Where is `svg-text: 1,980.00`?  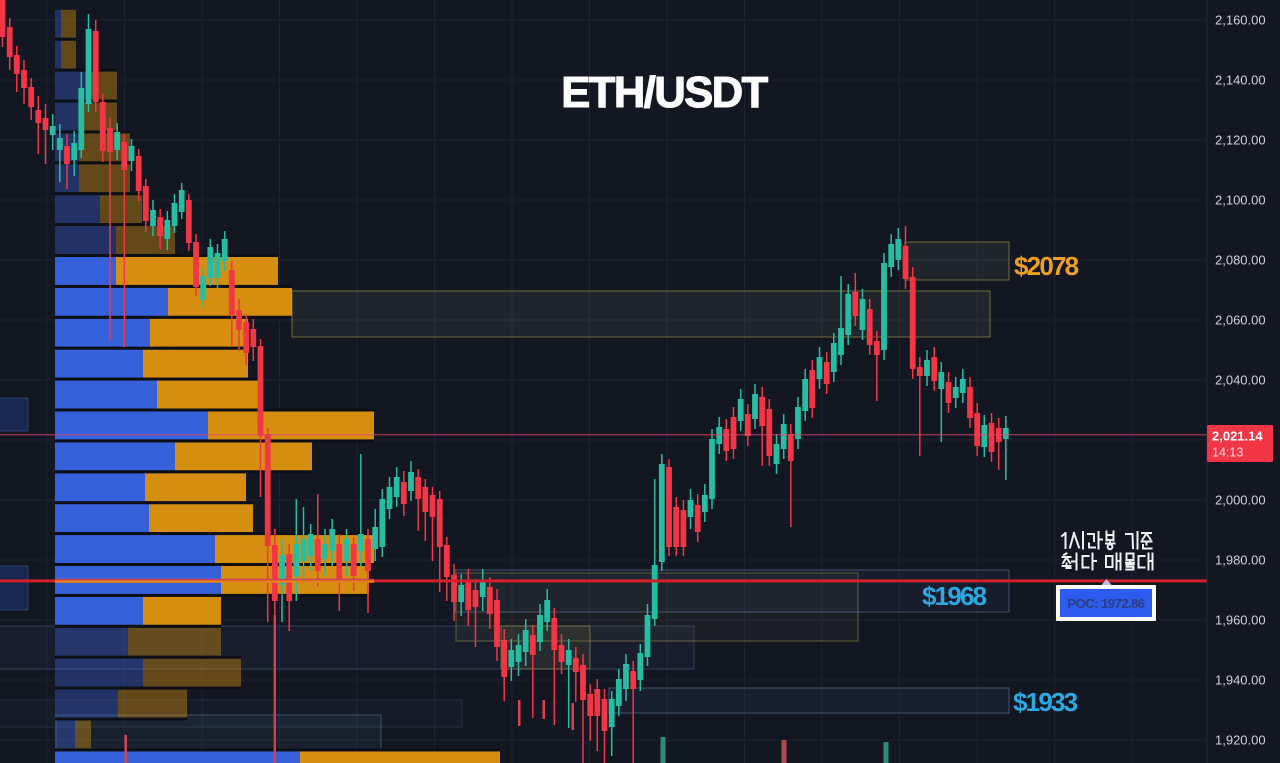
svg-text: 1,980.00 is located at coordinates (1240, 560).